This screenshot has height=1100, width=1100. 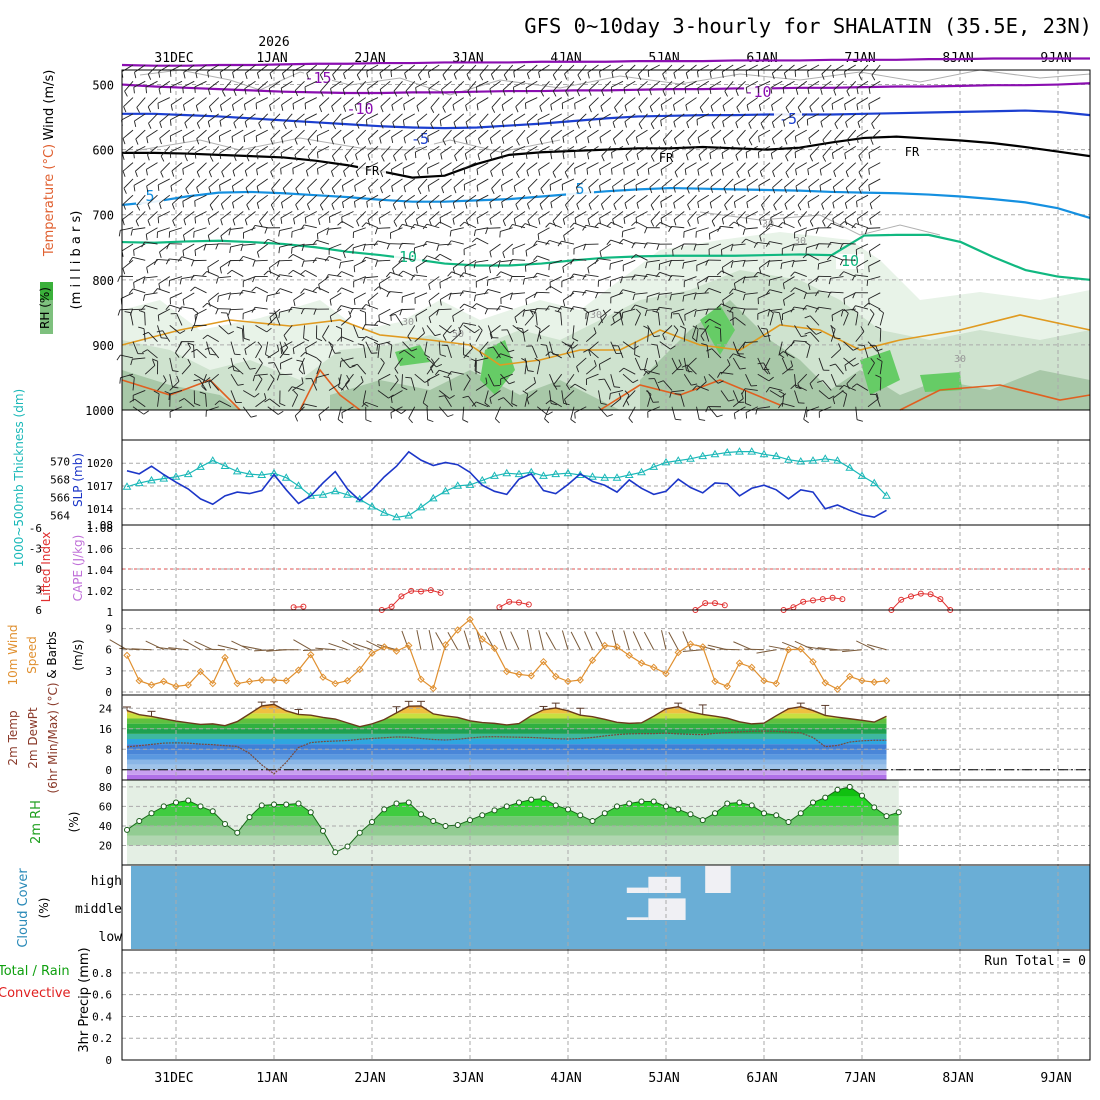 I want to click on wind-barb, so click(x=264, y=650).